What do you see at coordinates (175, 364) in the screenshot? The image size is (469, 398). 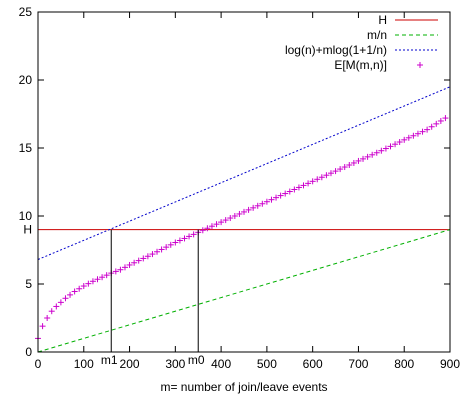 I see `x-tick-label: 300` at bounding box center [175, 364].